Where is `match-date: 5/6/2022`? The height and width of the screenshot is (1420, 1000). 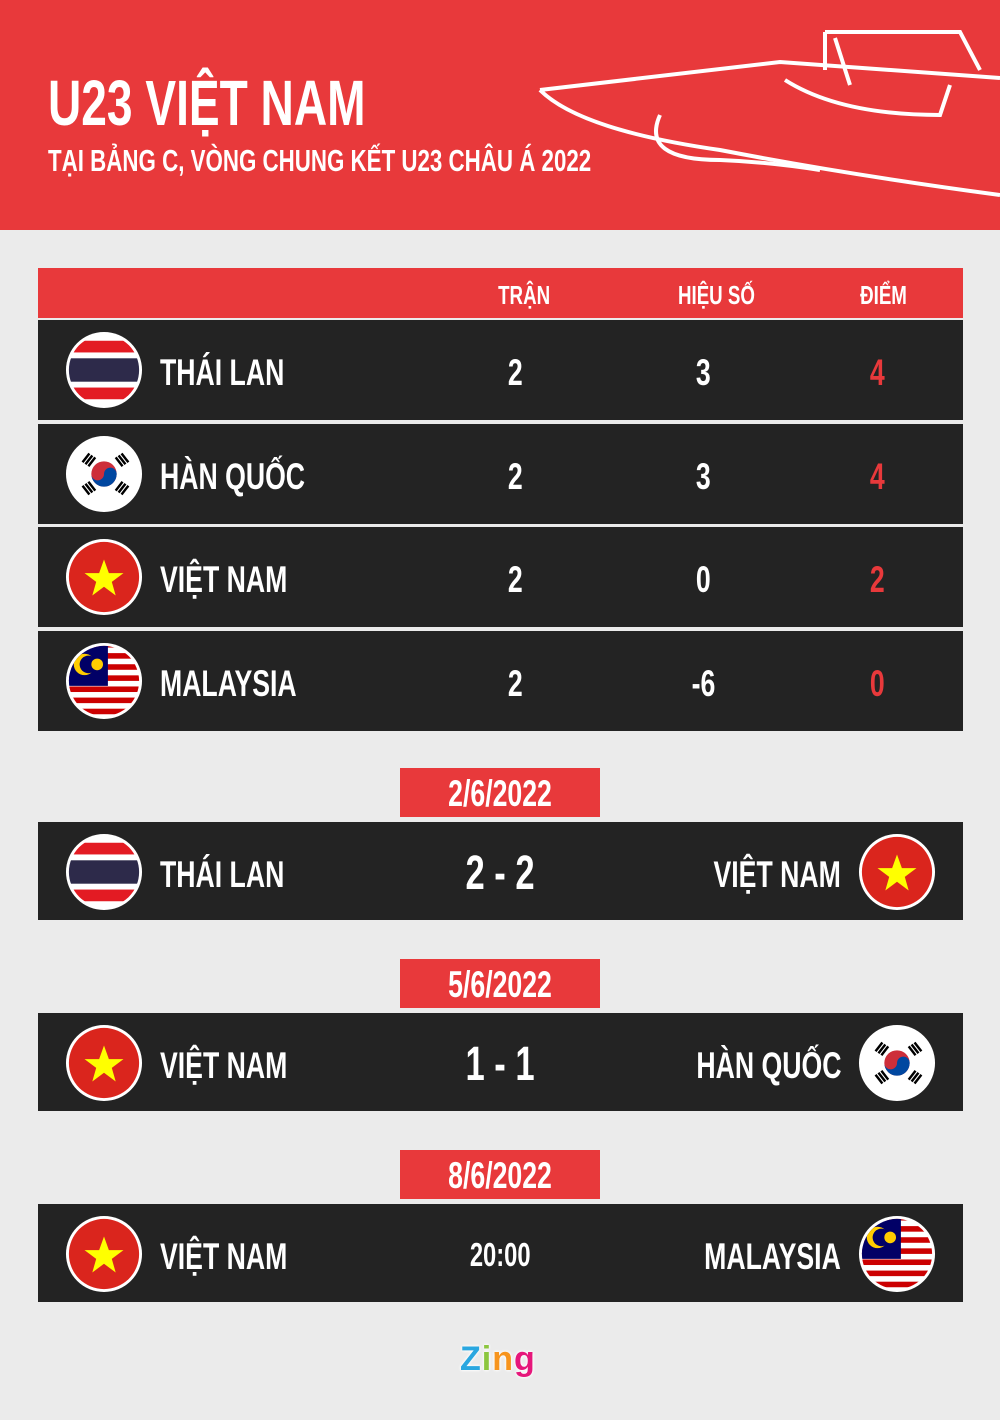 match-date: 5/6/2022 is located at coordinates (500, 983).